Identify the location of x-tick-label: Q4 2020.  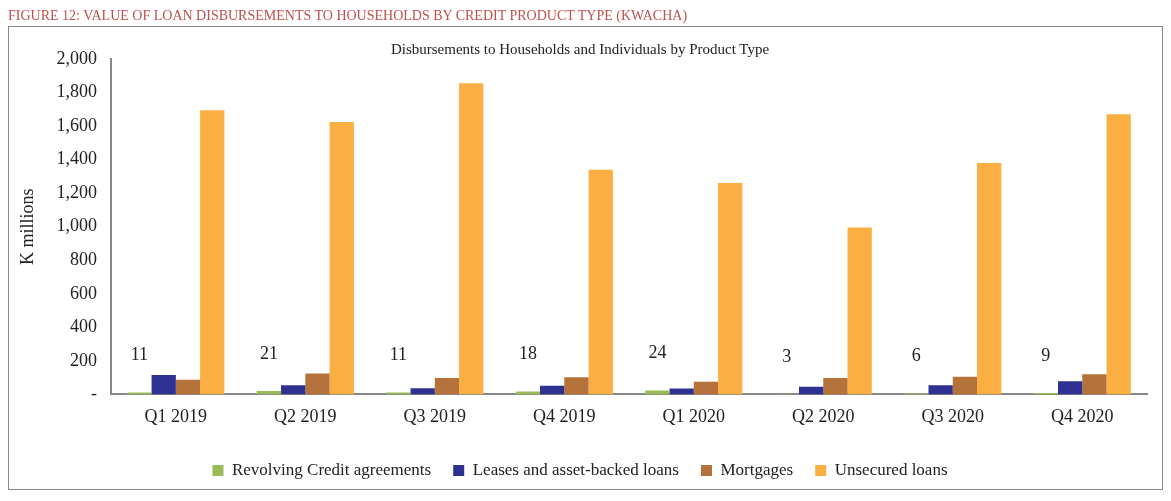
(1082, 415).